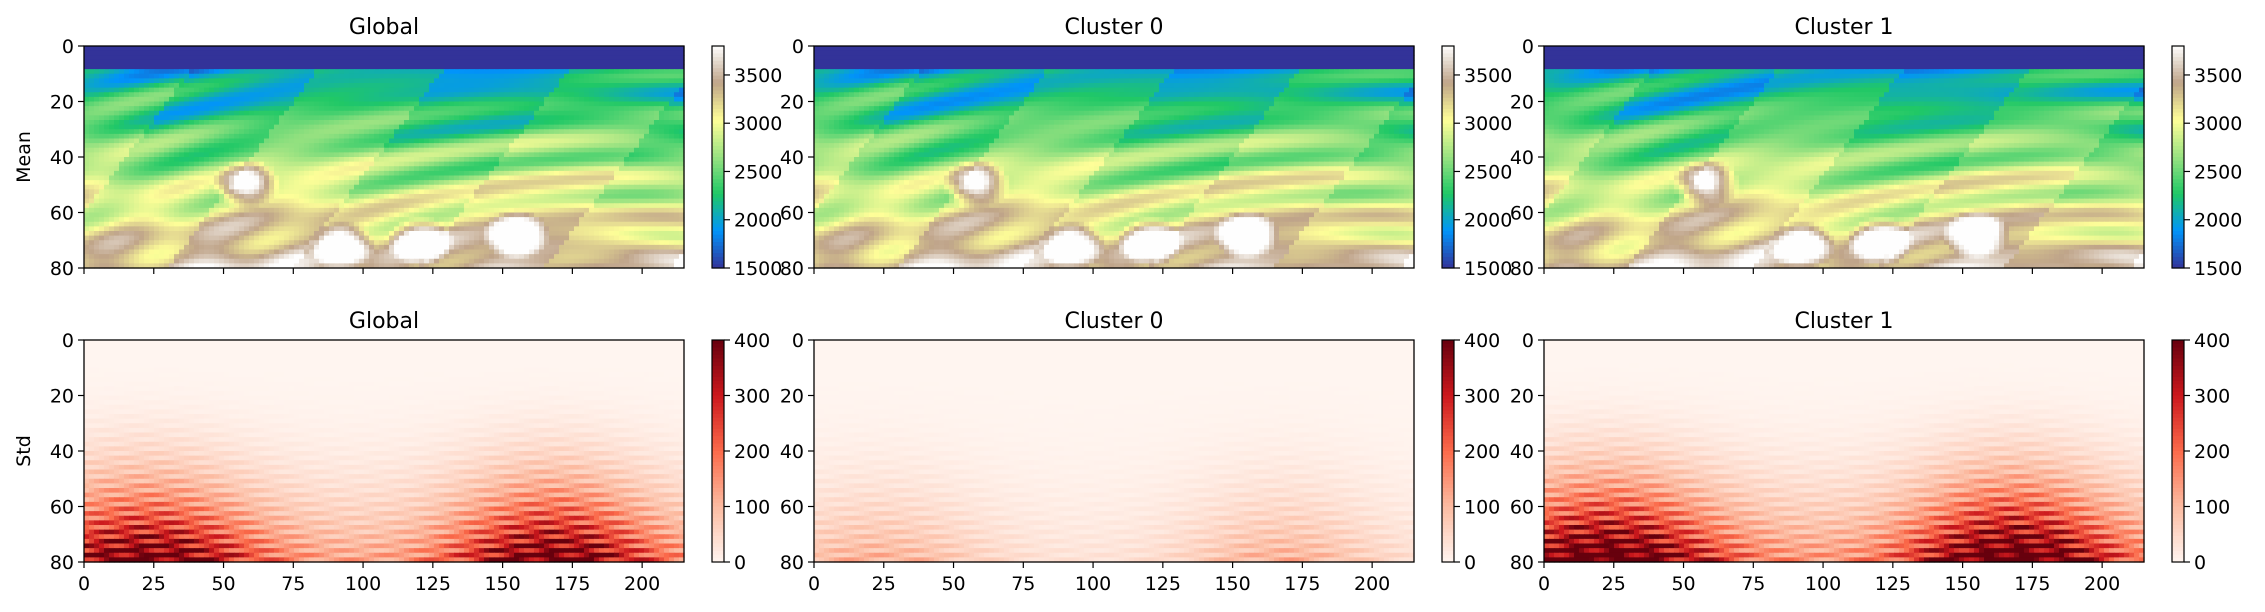 The height and width of the screenshot is (612, 2265). What do you see at coordinates (24, 157) in the screenshot?
I see `y-axis-label: Mean` at bounding box center [24, 157].